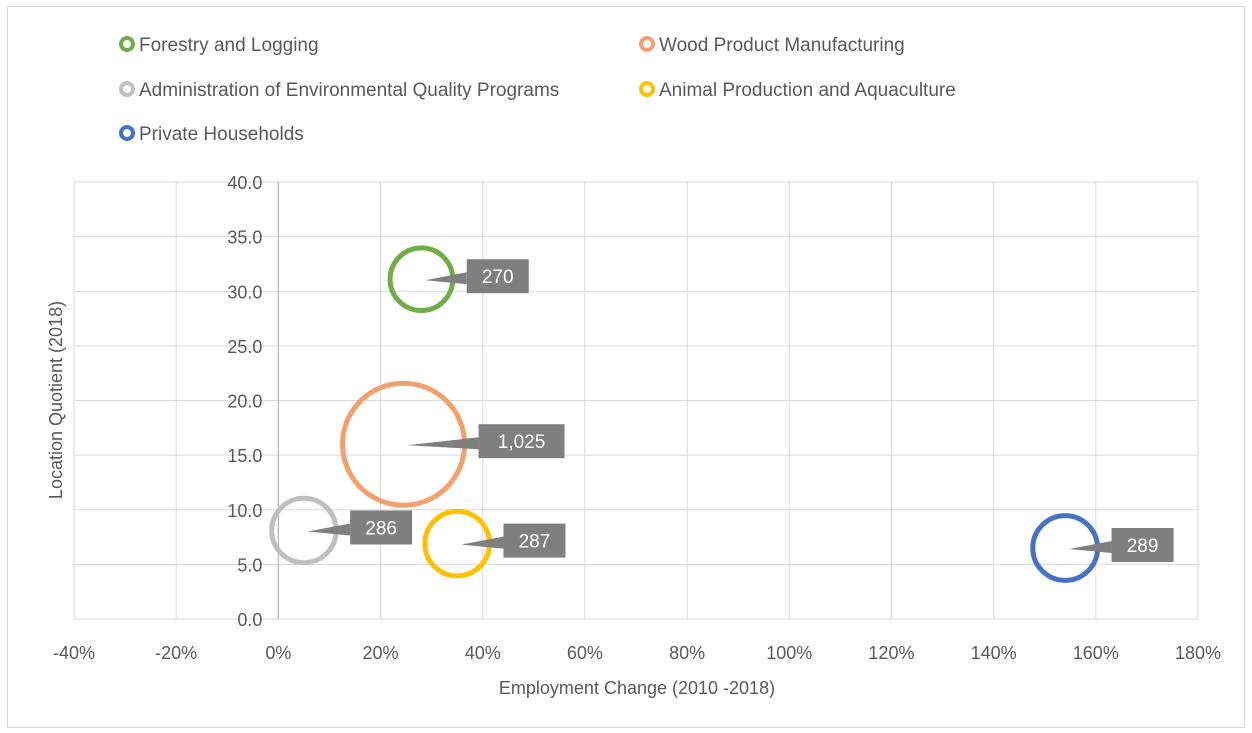 The height and width of the screenshot is (733, 1252). I want to click on x-tick-label: -20%, so click(176, 653).